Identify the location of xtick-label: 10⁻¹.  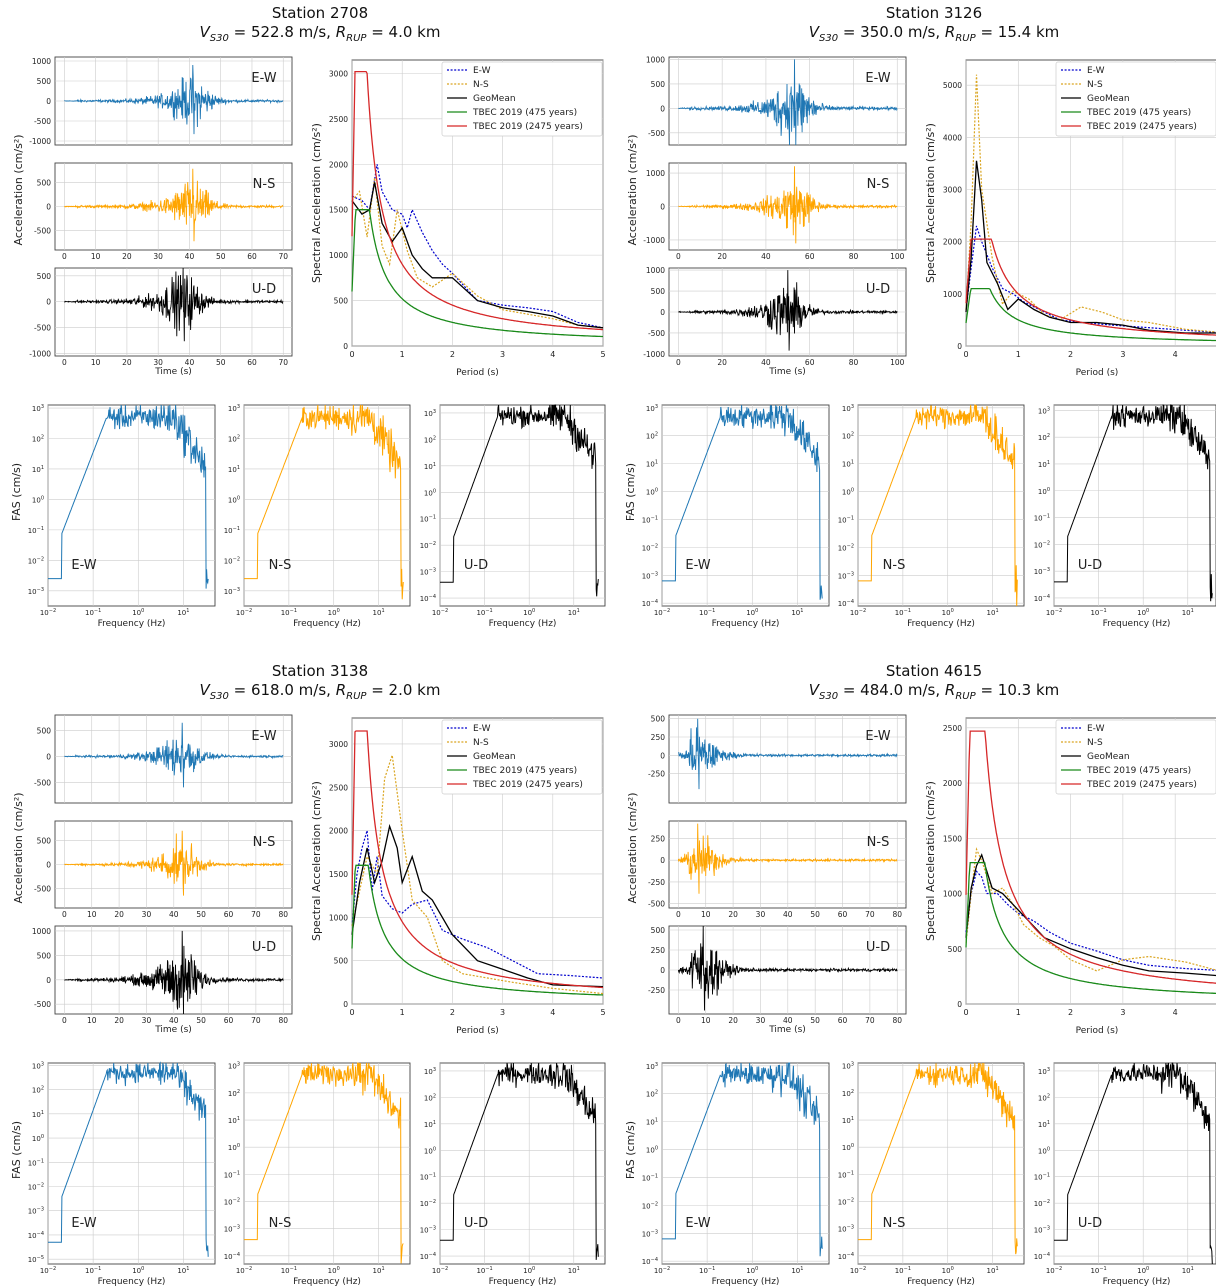
(93, 612).